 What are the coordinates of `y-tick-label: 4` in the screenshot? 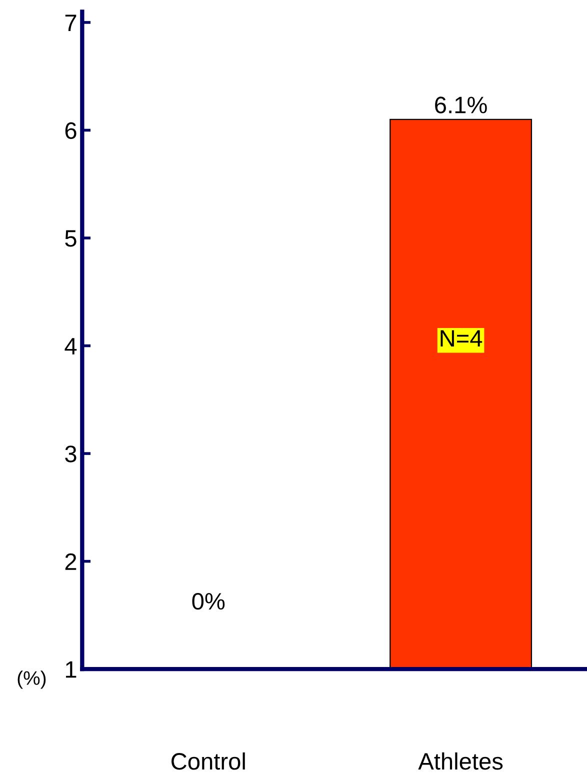 It's located at (70, 346).